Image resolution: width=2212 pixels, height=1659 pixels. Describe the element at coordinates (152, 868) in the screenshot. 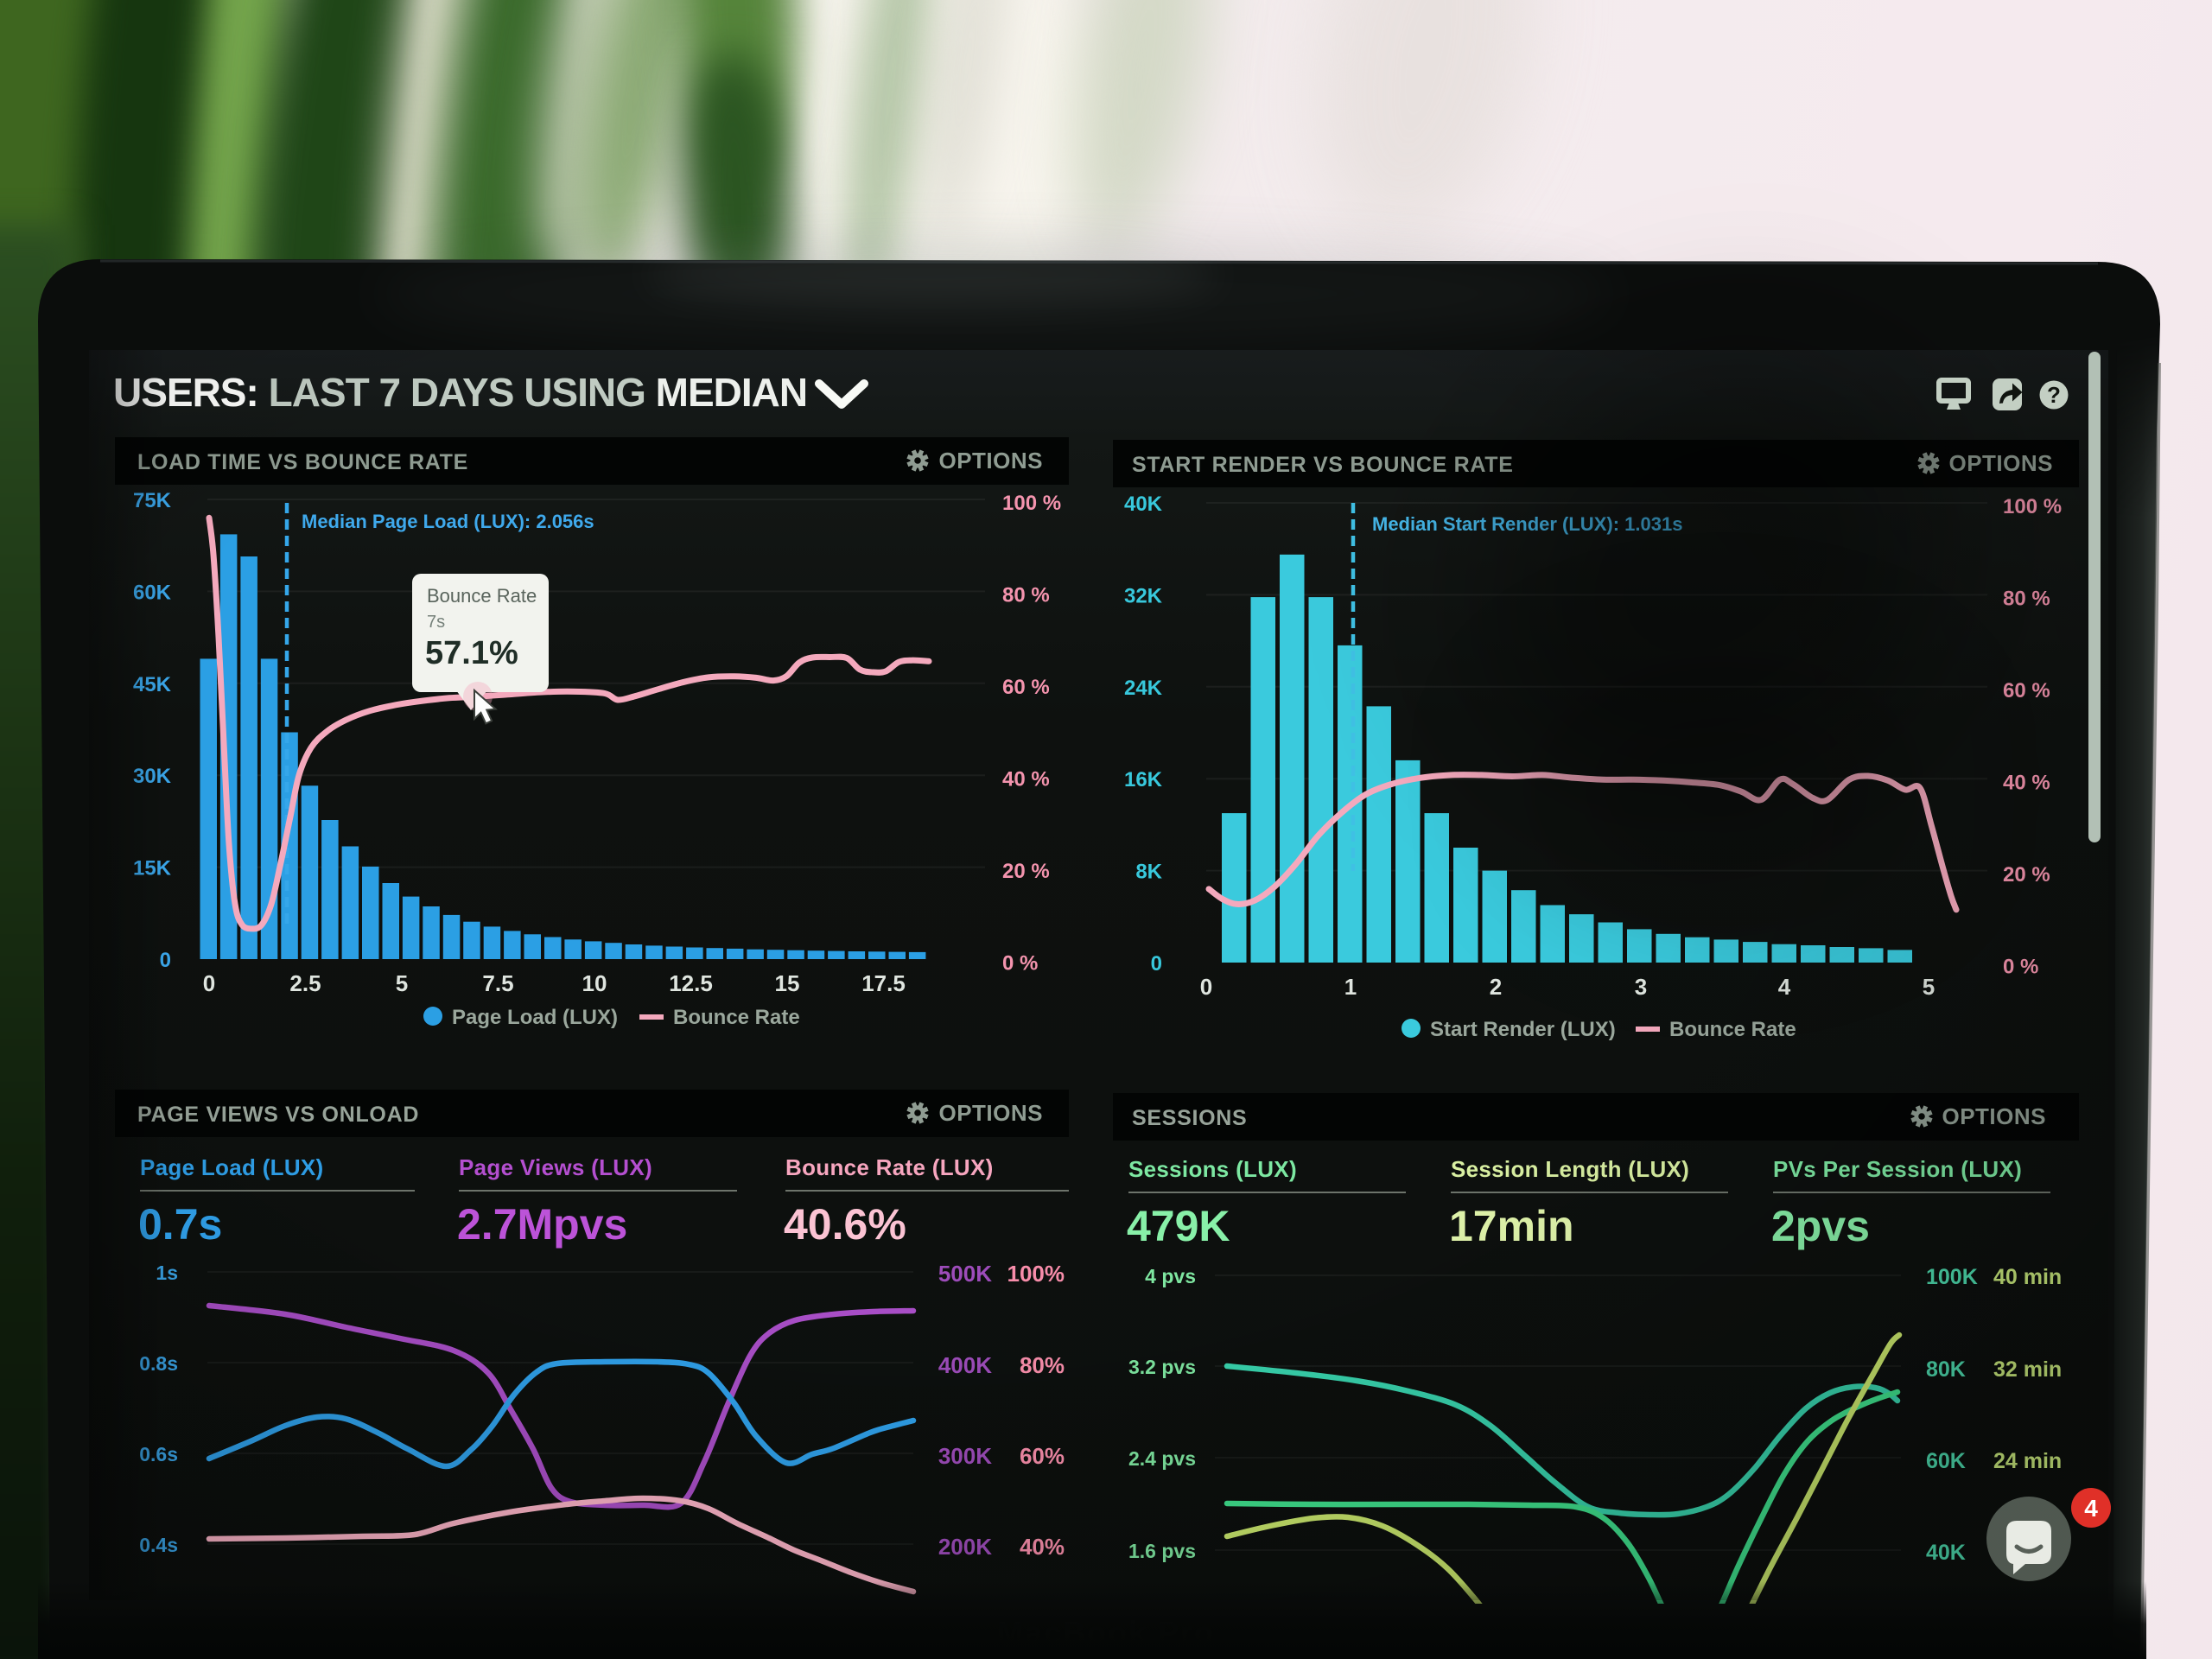

I see `svg-text: 15K` at that location.